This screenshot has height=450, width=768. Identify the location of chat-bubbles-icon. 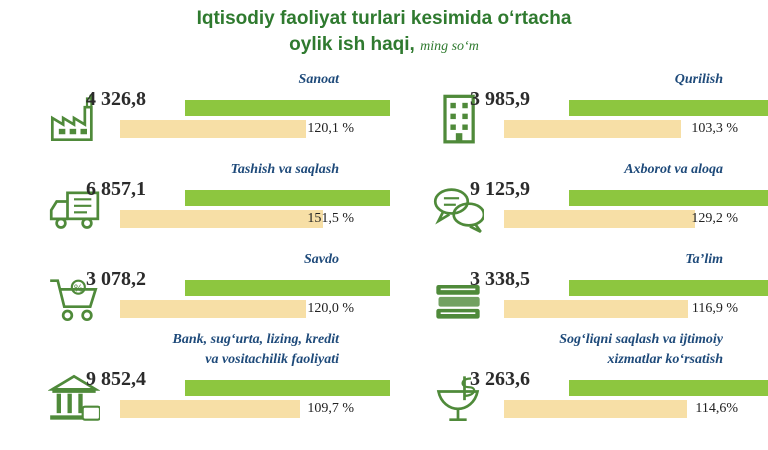
(459, 208).